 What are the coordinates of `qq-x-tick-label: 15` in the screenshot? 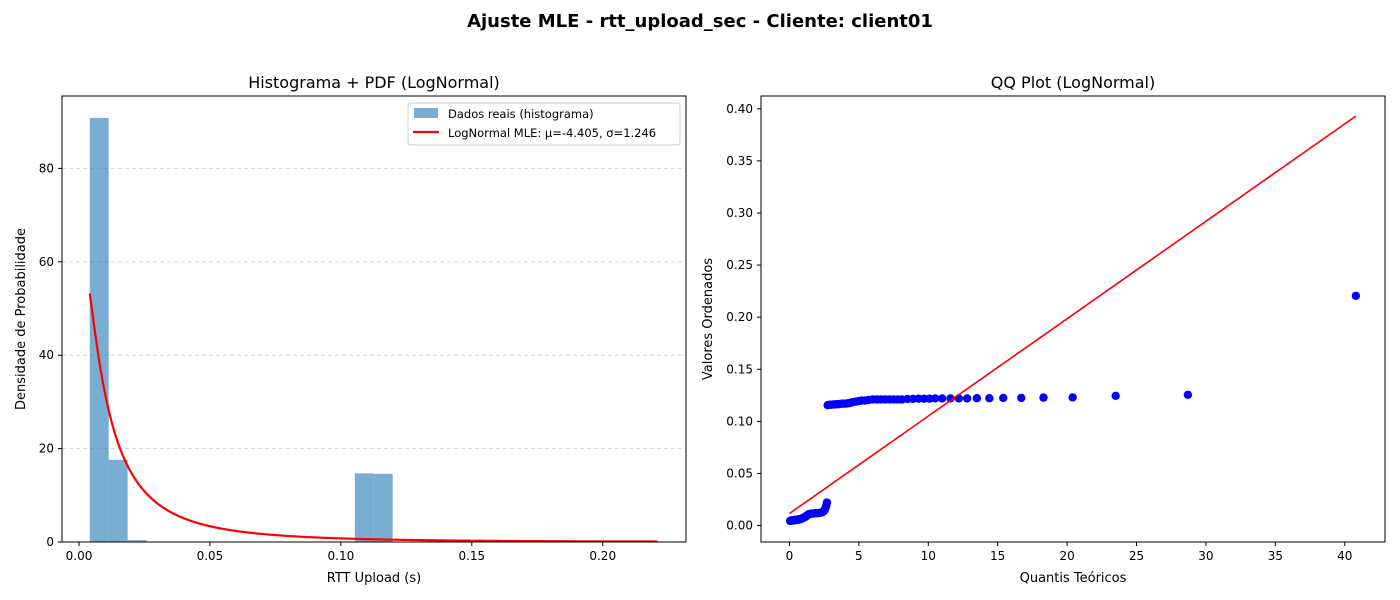 It's located at (997, 556).